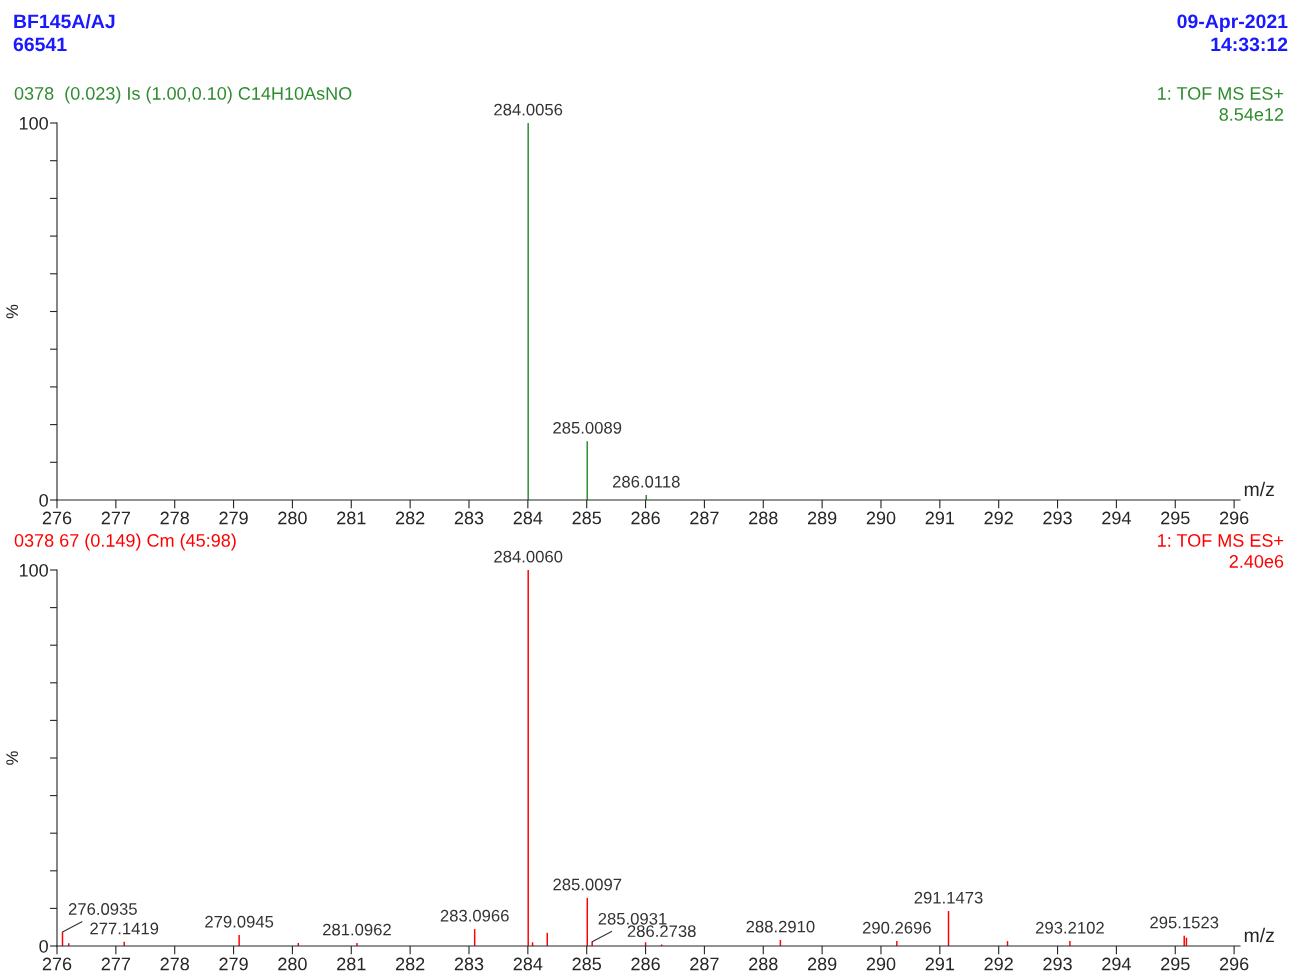 The image size is (1293, 974). Describe the element at coordinates (780, 926) in the screenshot. I see `annotation: 288.2910` at that location.